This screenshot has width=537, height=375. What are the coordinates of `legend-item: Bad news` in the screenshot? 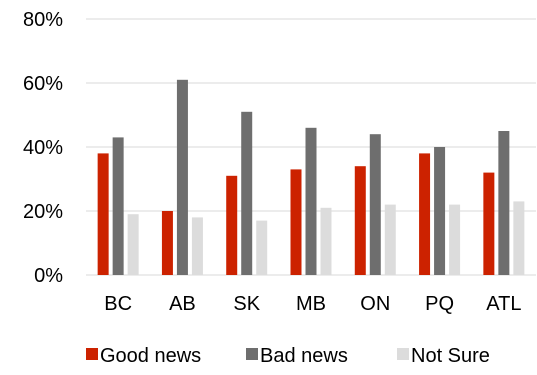 It's located at (297, 356).